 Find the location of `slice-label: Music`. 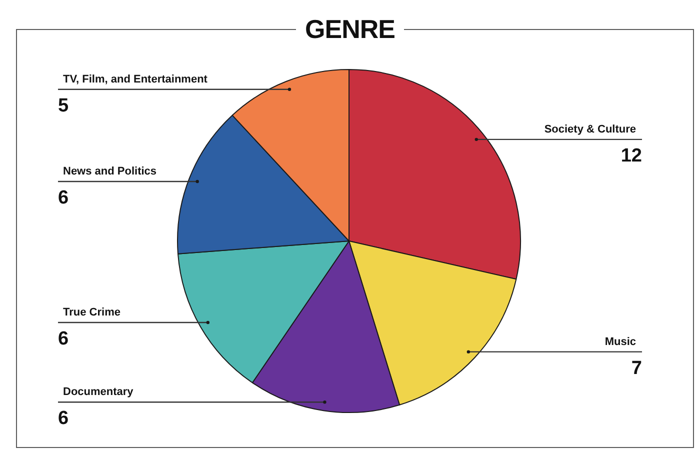

slice-label: Music is located at coordinates (620, 342).